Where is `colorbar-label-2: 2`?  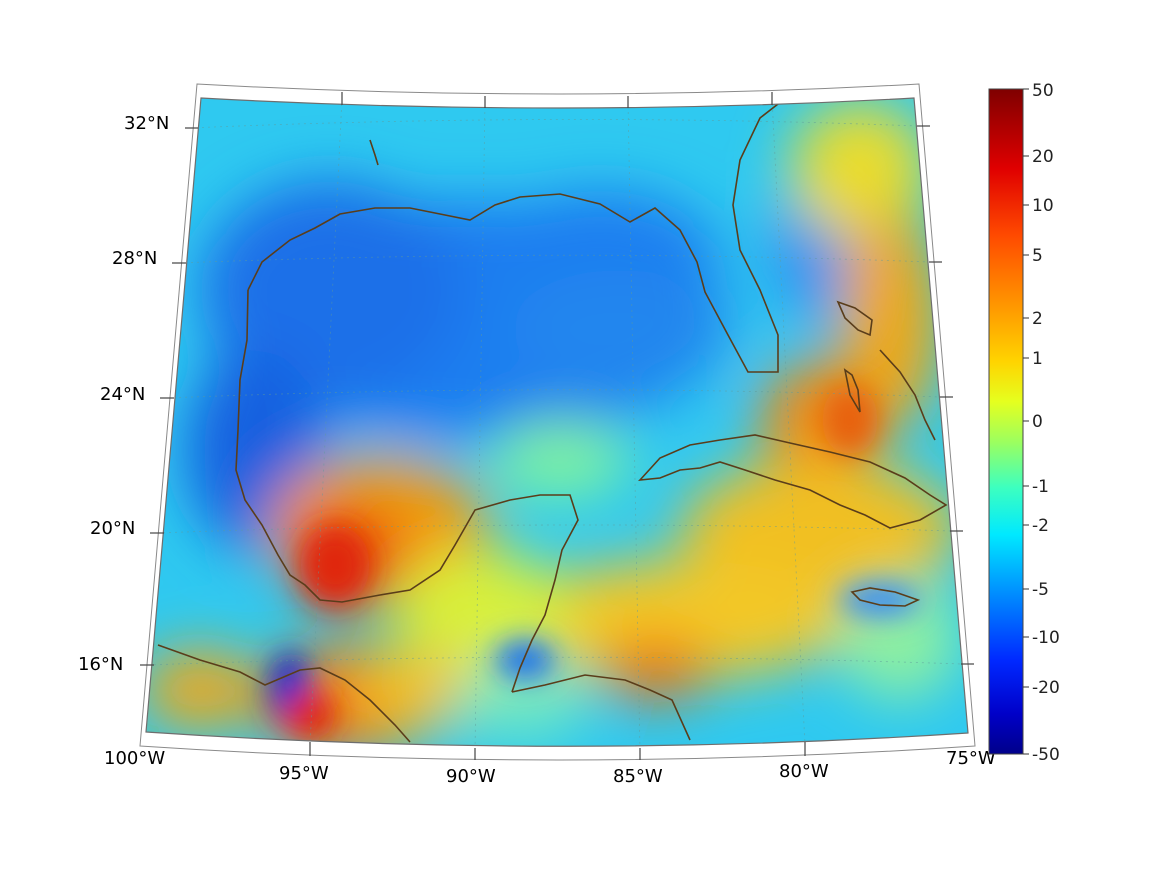
colorbar-label-2: 2 is located at coordinates (1037, 319).